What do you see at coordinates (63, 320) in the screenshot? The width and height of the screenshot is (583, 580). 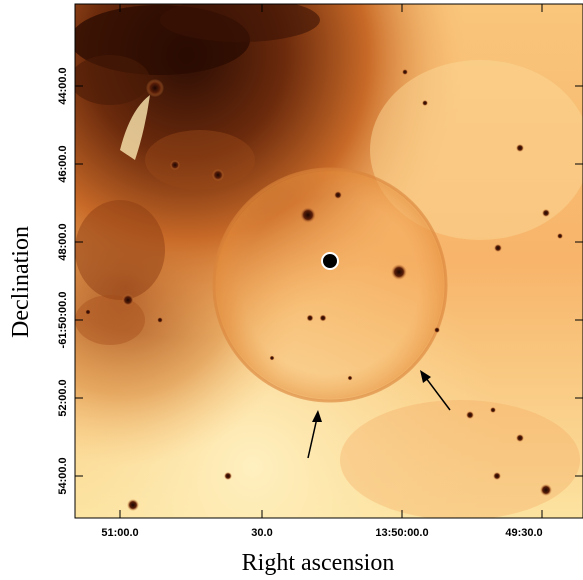 I see `y-tick-label: -61:50:00.0` at bounding box center [63, 320].